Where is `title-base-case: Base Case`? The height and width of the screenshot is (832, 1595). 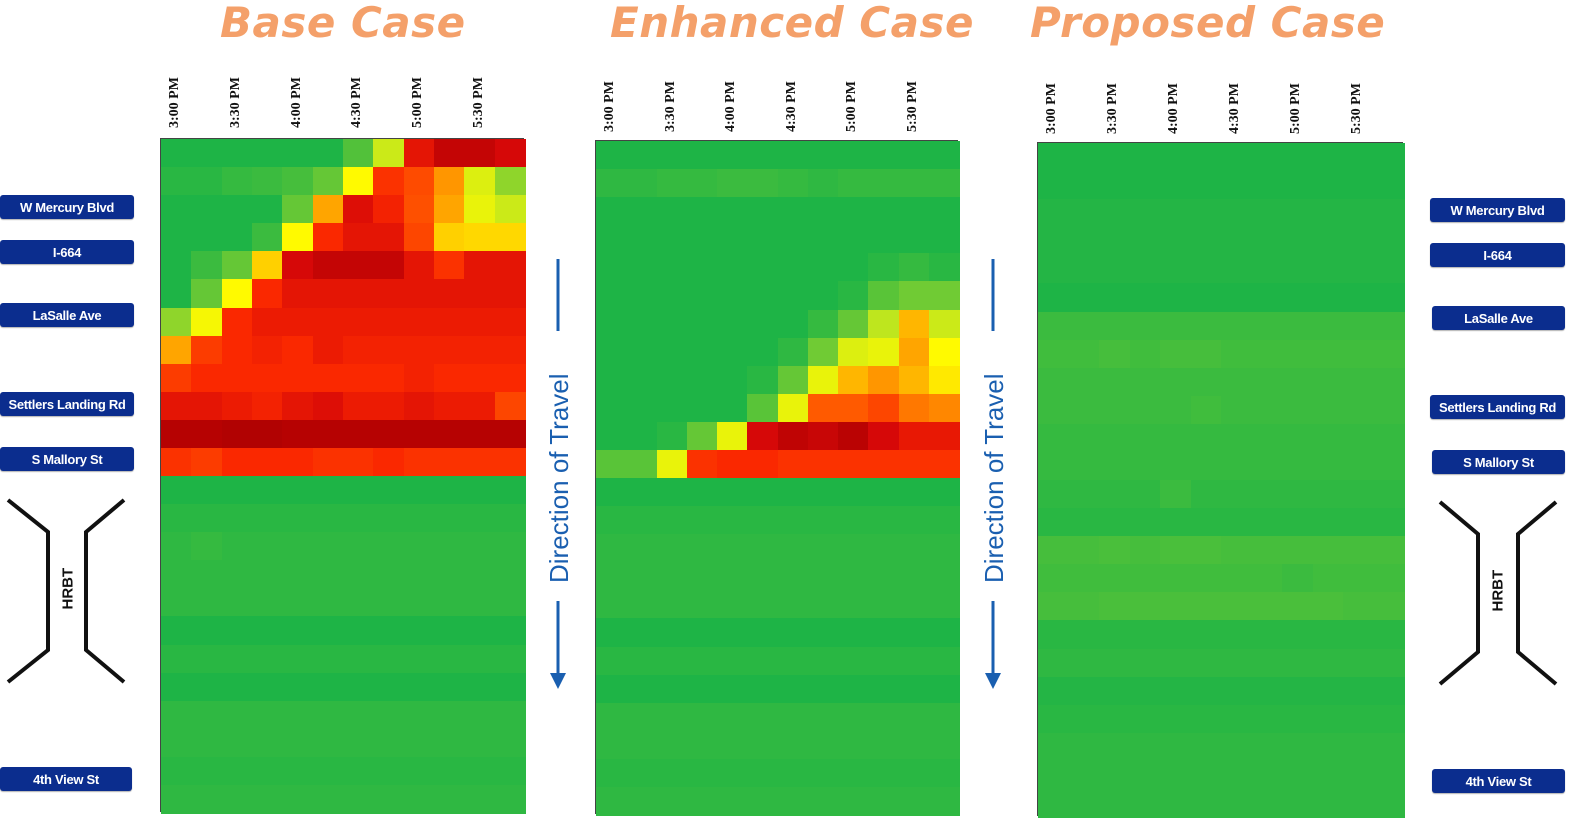 title-base-case: Base Case is located at coordinates (343, 23).